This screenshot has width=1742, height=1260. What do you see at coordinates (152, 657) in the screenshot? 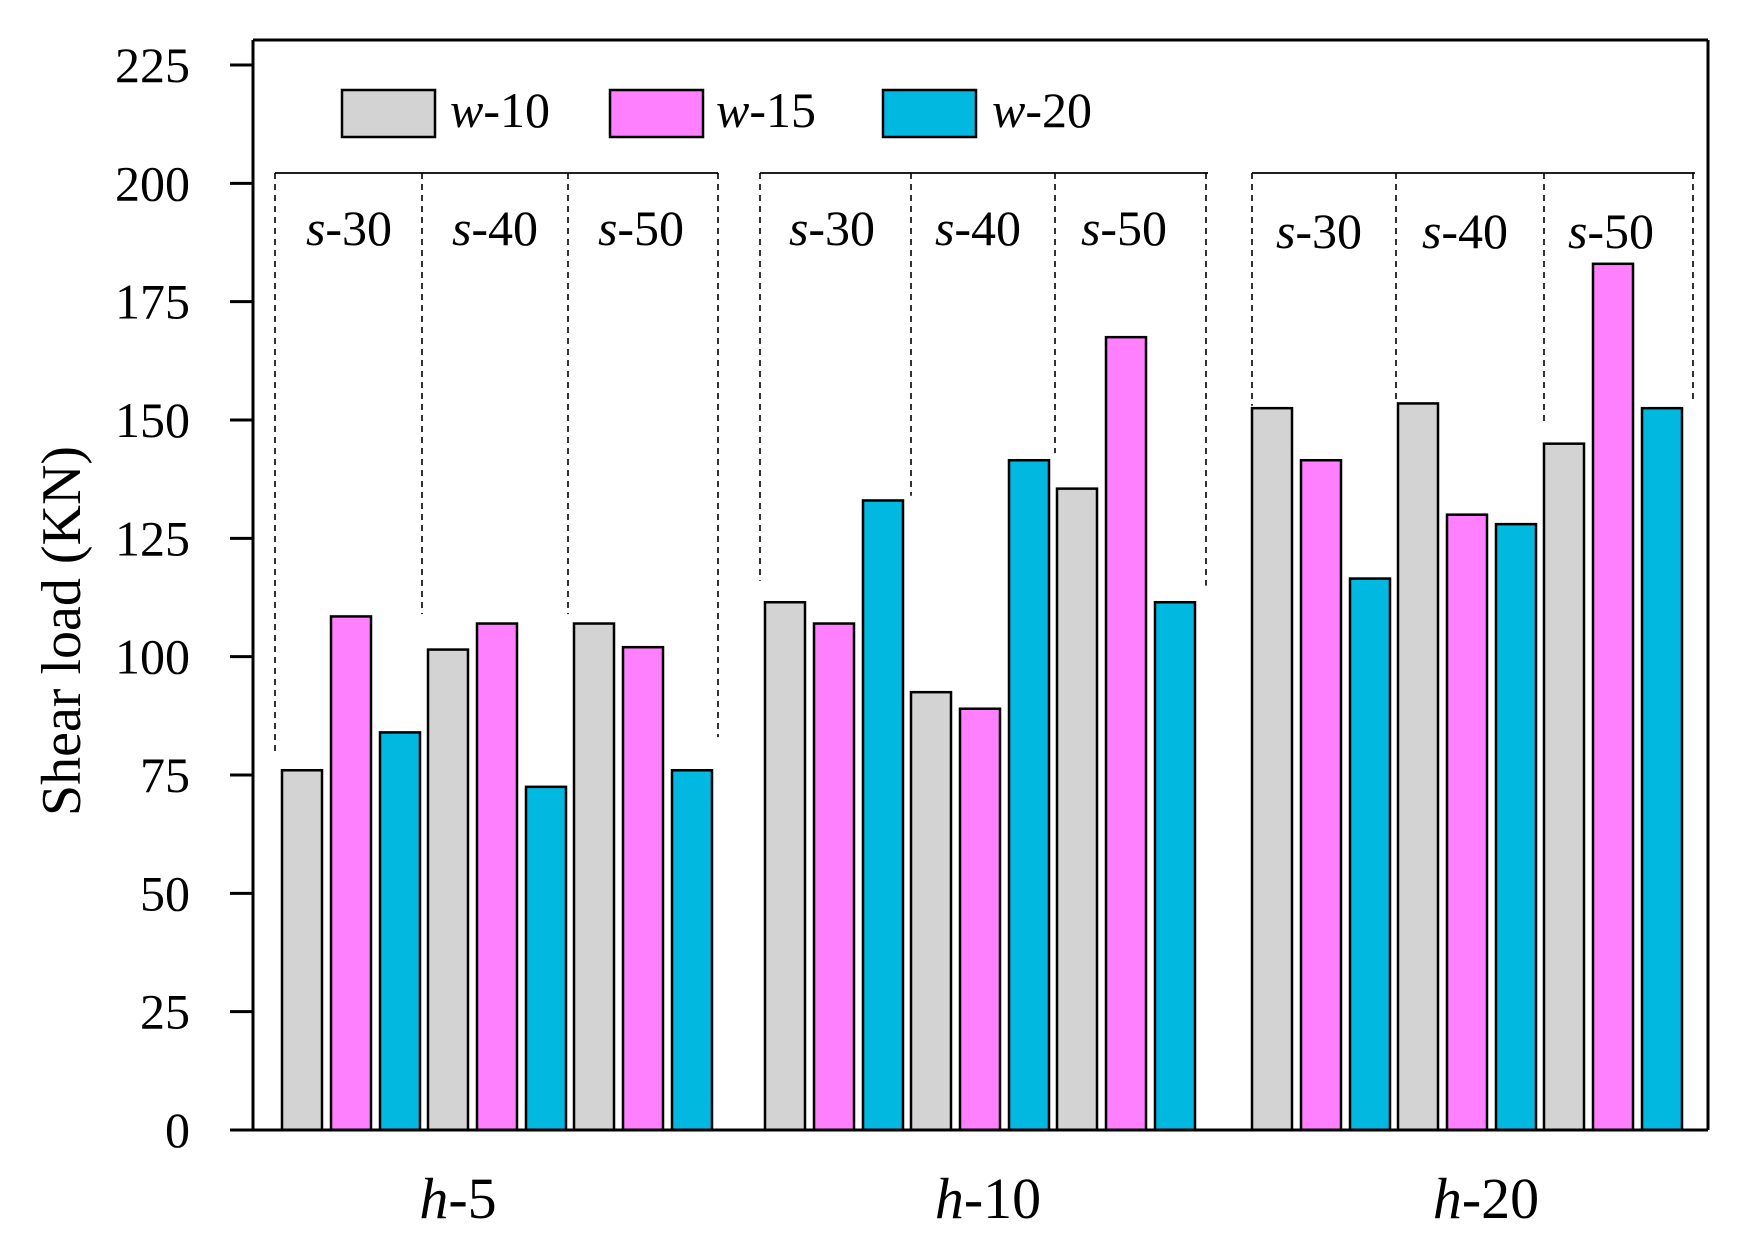
I see `y-tick-label: 100` at bounding box center [152, 657].